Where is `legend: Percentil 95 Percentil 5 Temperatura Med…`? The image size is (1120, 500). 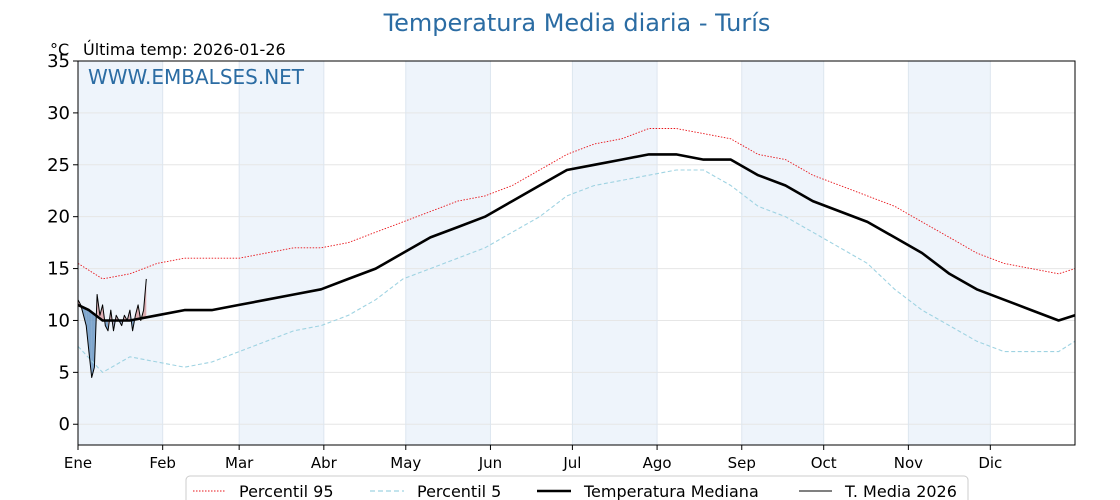
legend: Percentil 95 Percentil 5 Temperatura Med… is located at coordinates (577, 487).